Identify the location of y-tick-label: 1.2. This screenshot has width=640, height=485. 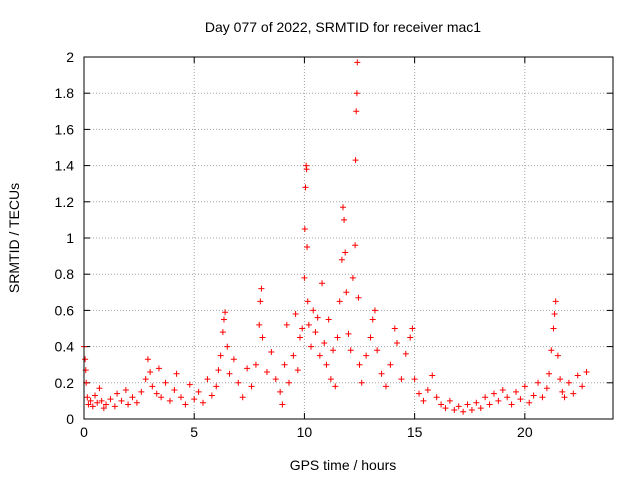
(65, 202).